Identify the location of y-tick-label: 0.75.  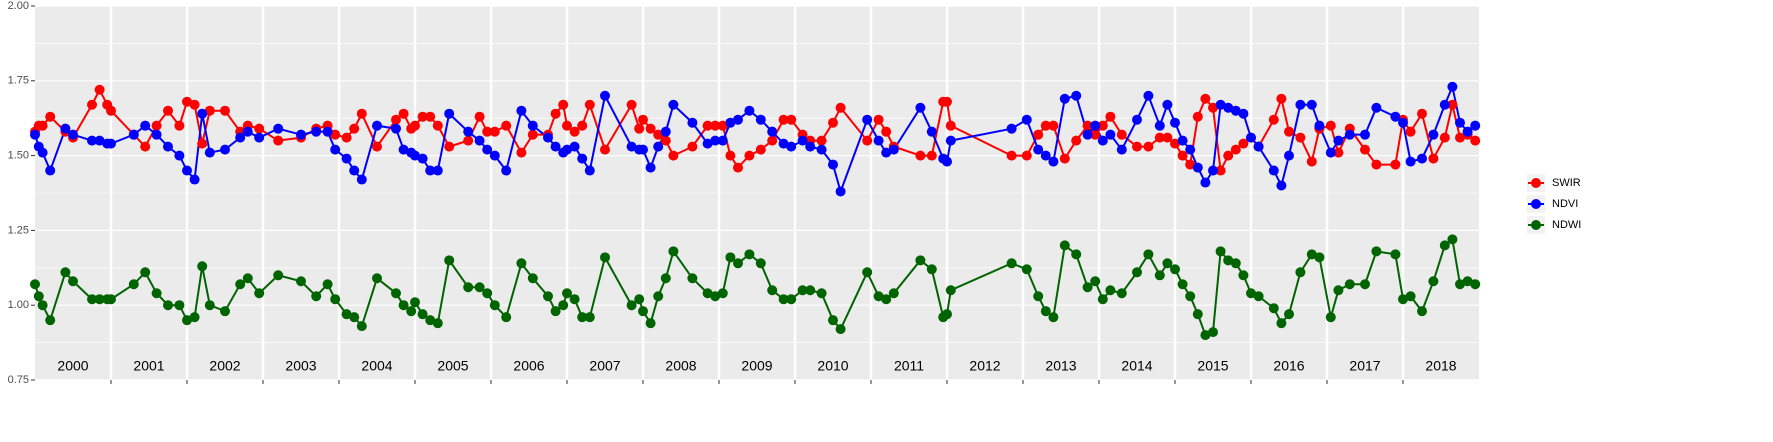
(18, 380).